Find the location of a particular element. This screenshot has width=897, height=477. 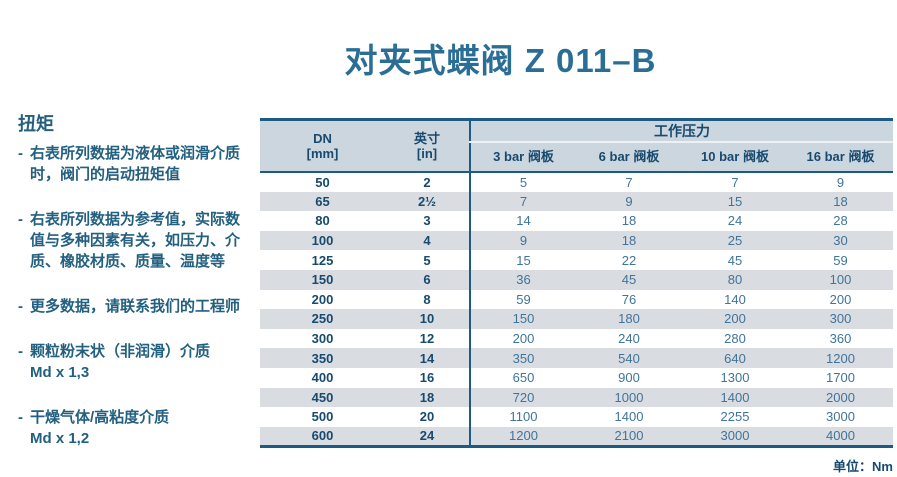

torque-value-cell: 3000 is located at coordinates (840, 417).